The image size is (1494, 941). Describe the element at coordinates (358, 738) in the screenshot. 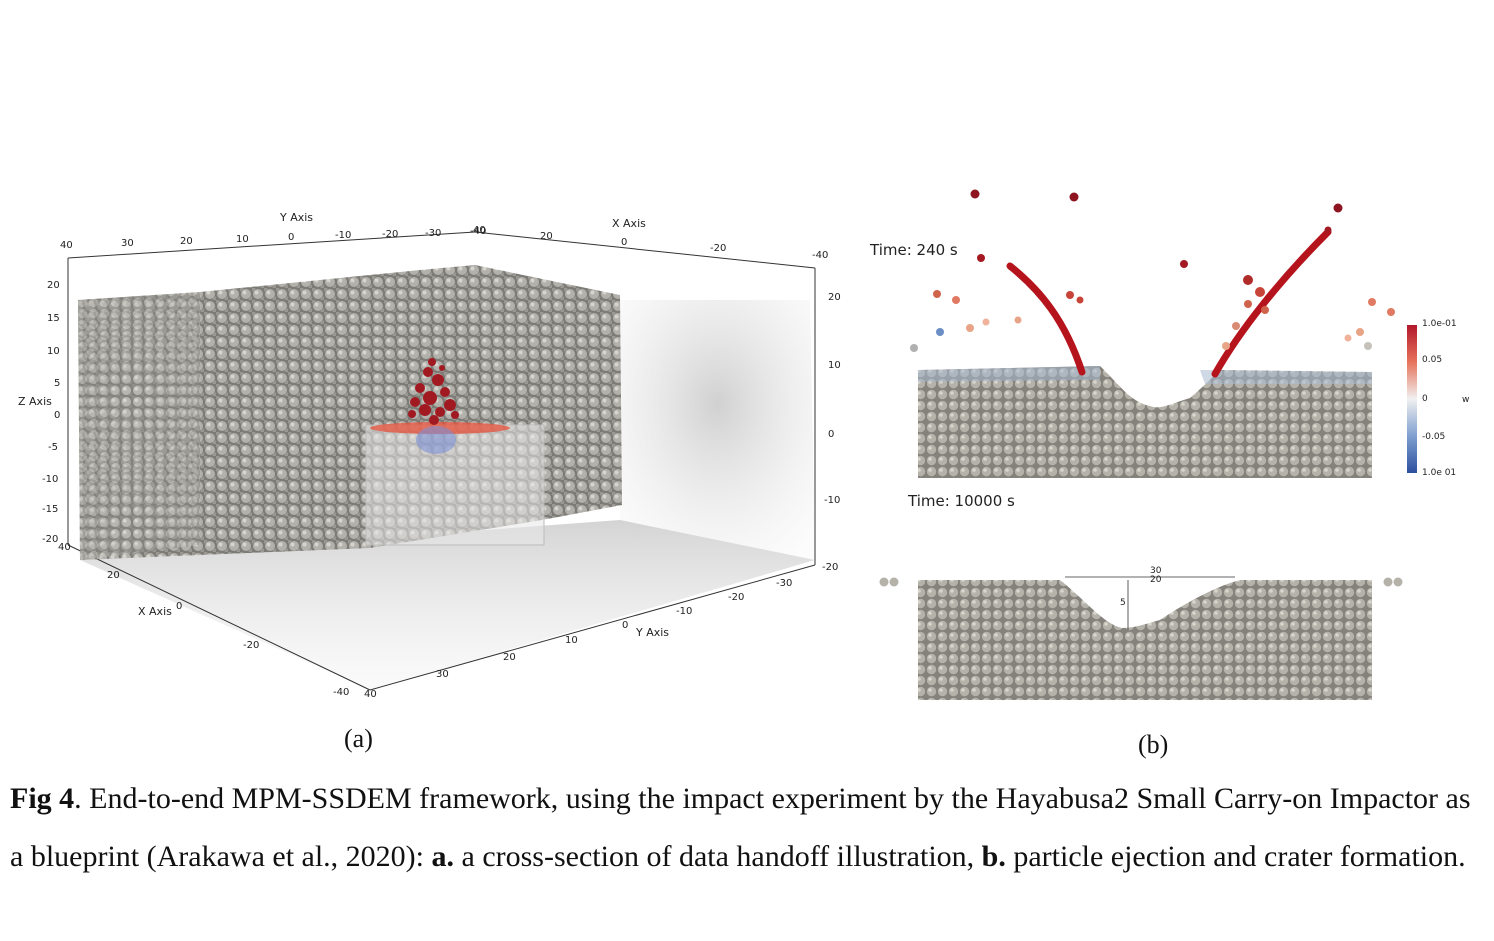

I see `panel-a-label: (a)` at that location.